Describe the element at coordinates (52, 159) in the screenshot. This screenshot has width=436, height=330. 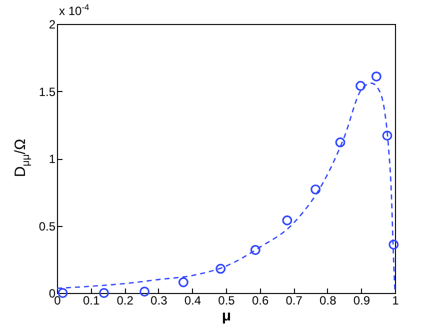
I see `y-tick-label: 1` at that location.